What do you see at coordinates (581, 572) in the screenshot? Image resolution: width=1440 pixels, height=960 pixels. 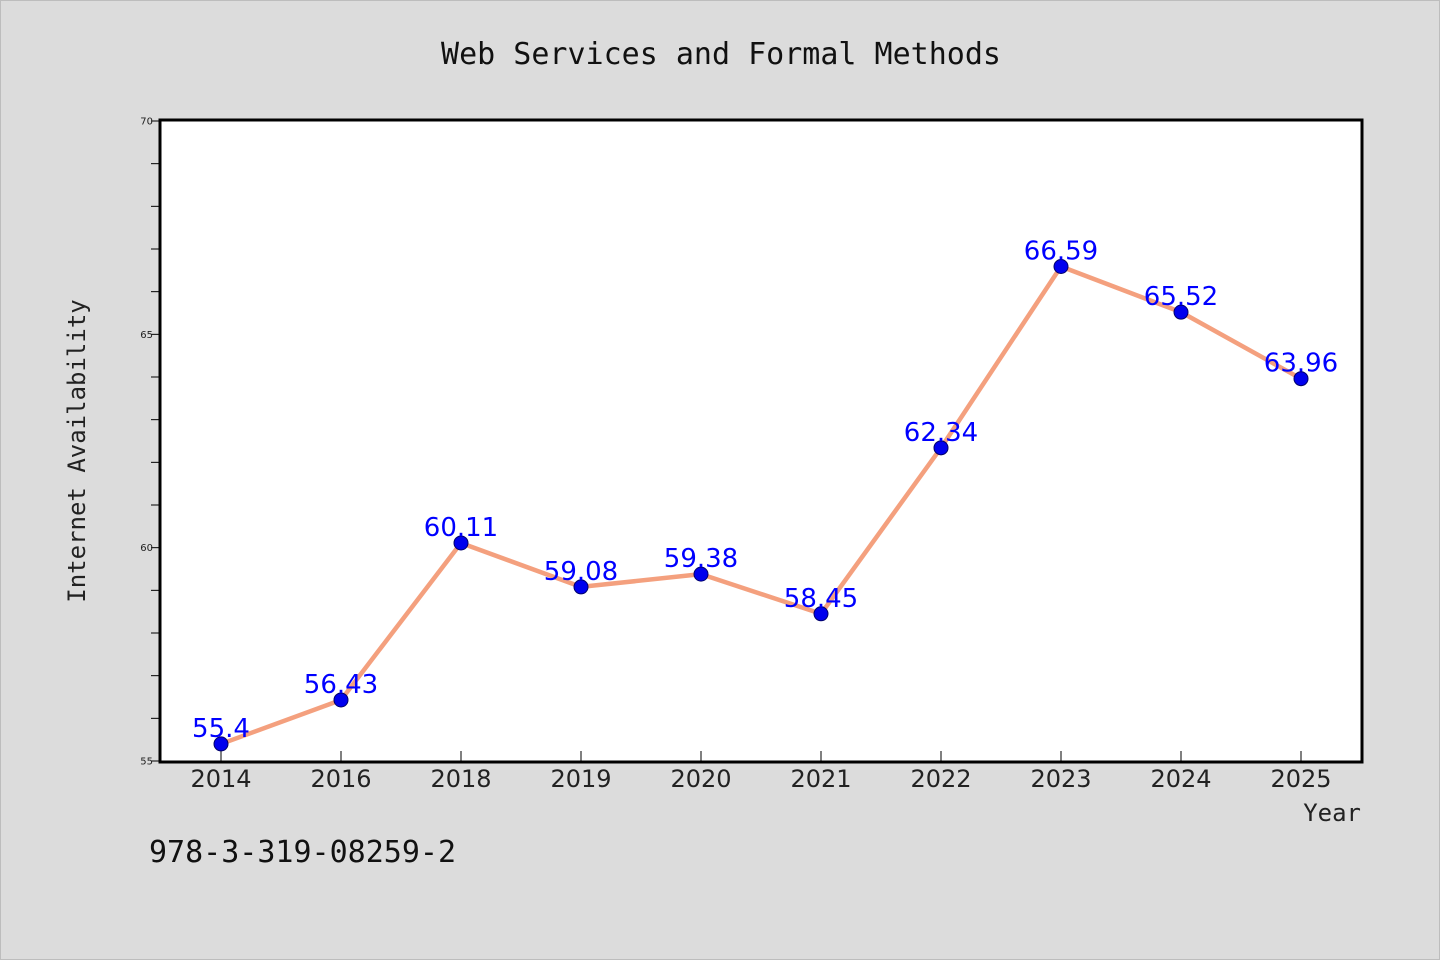 I see `data-label: 59.08` at bounding box center [581, 572].